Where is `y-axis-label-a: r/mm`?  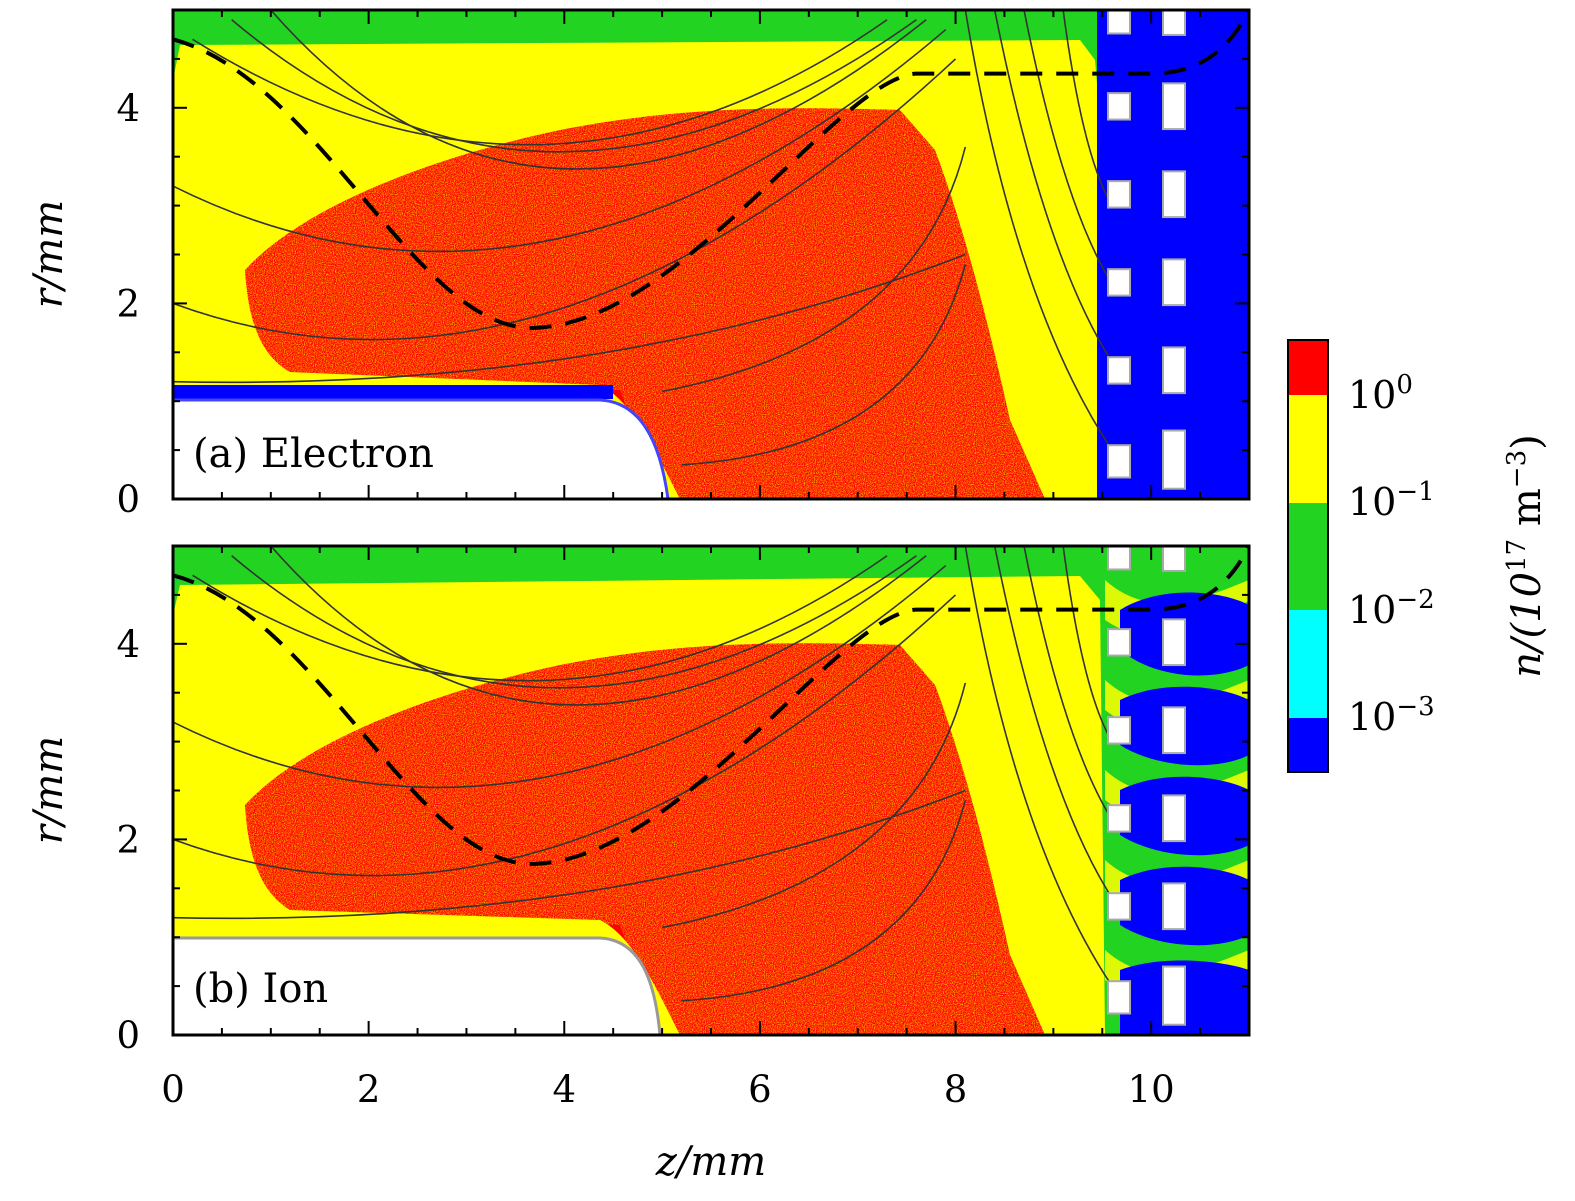 y-axis-label-a: r/mm is located at coordinates (49, 254).